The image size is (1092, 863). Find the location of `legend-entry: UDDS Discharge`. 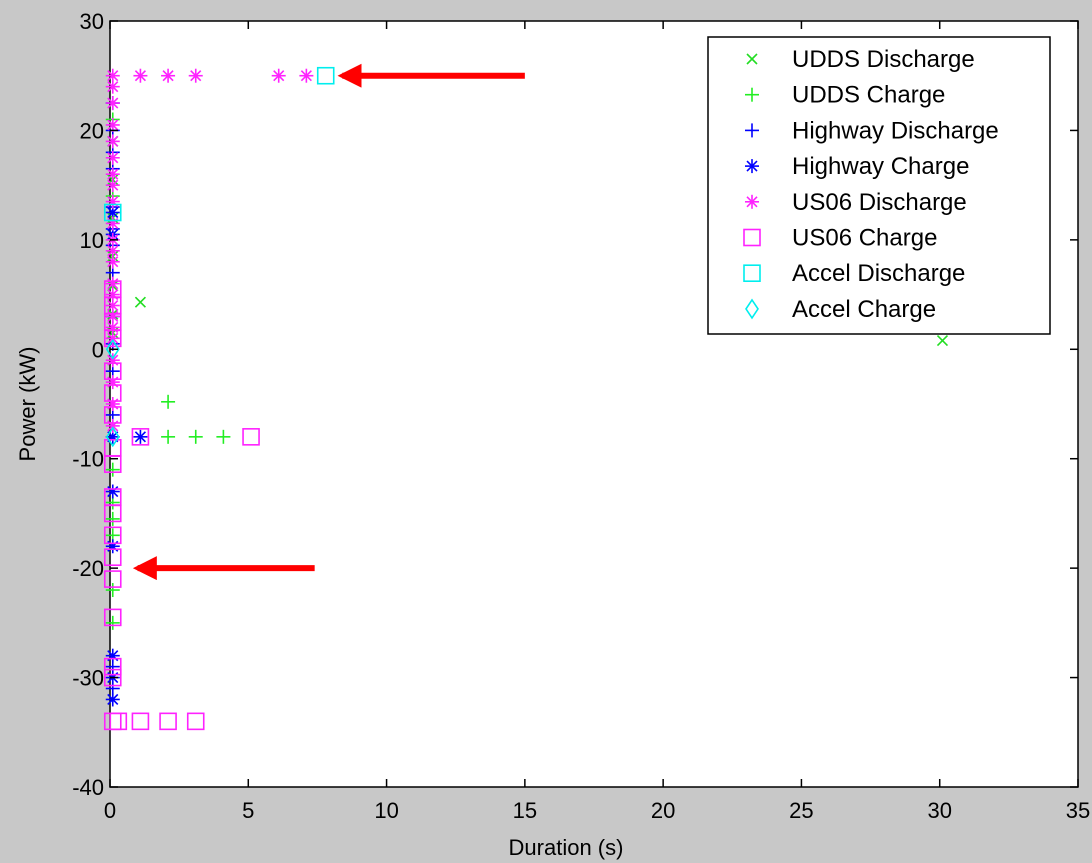

legend-entry: UDDS Discharge is located at coordinates (860, 59).